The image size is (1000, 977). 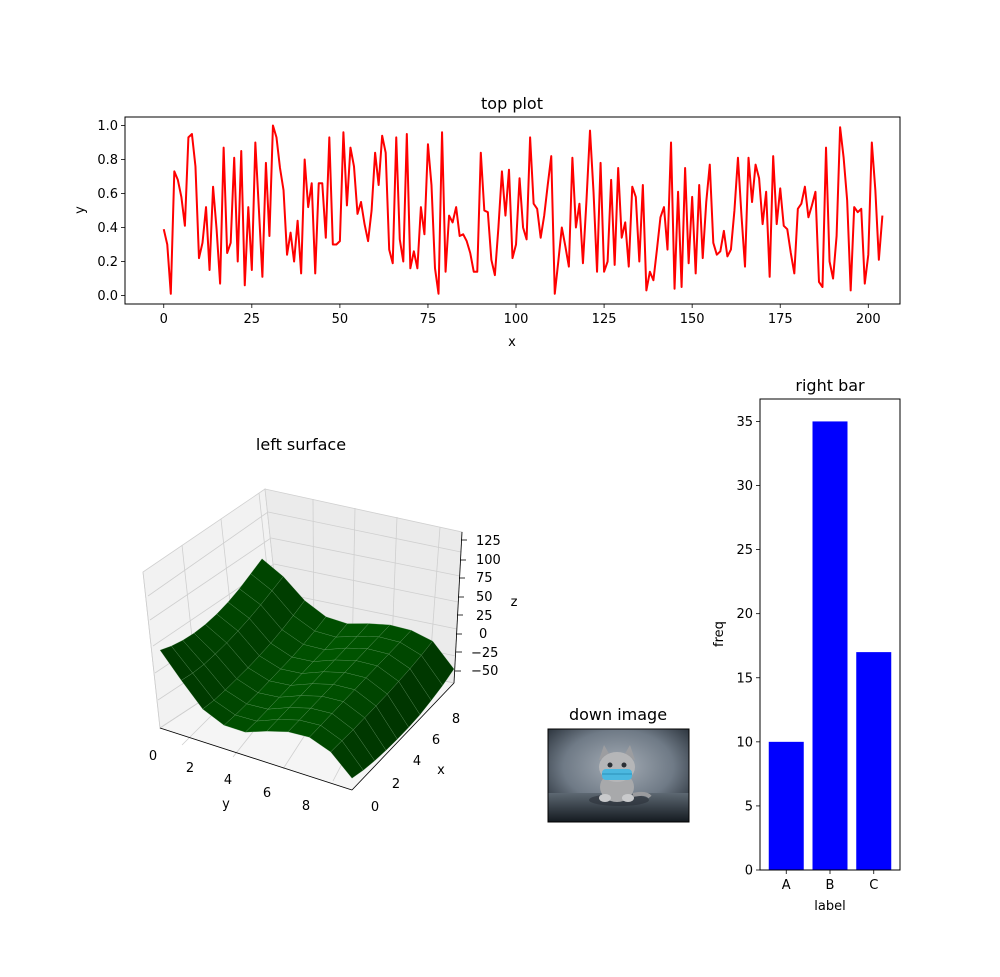 I want to click on top-plot-title: top plot, so click(x=512, y=103).